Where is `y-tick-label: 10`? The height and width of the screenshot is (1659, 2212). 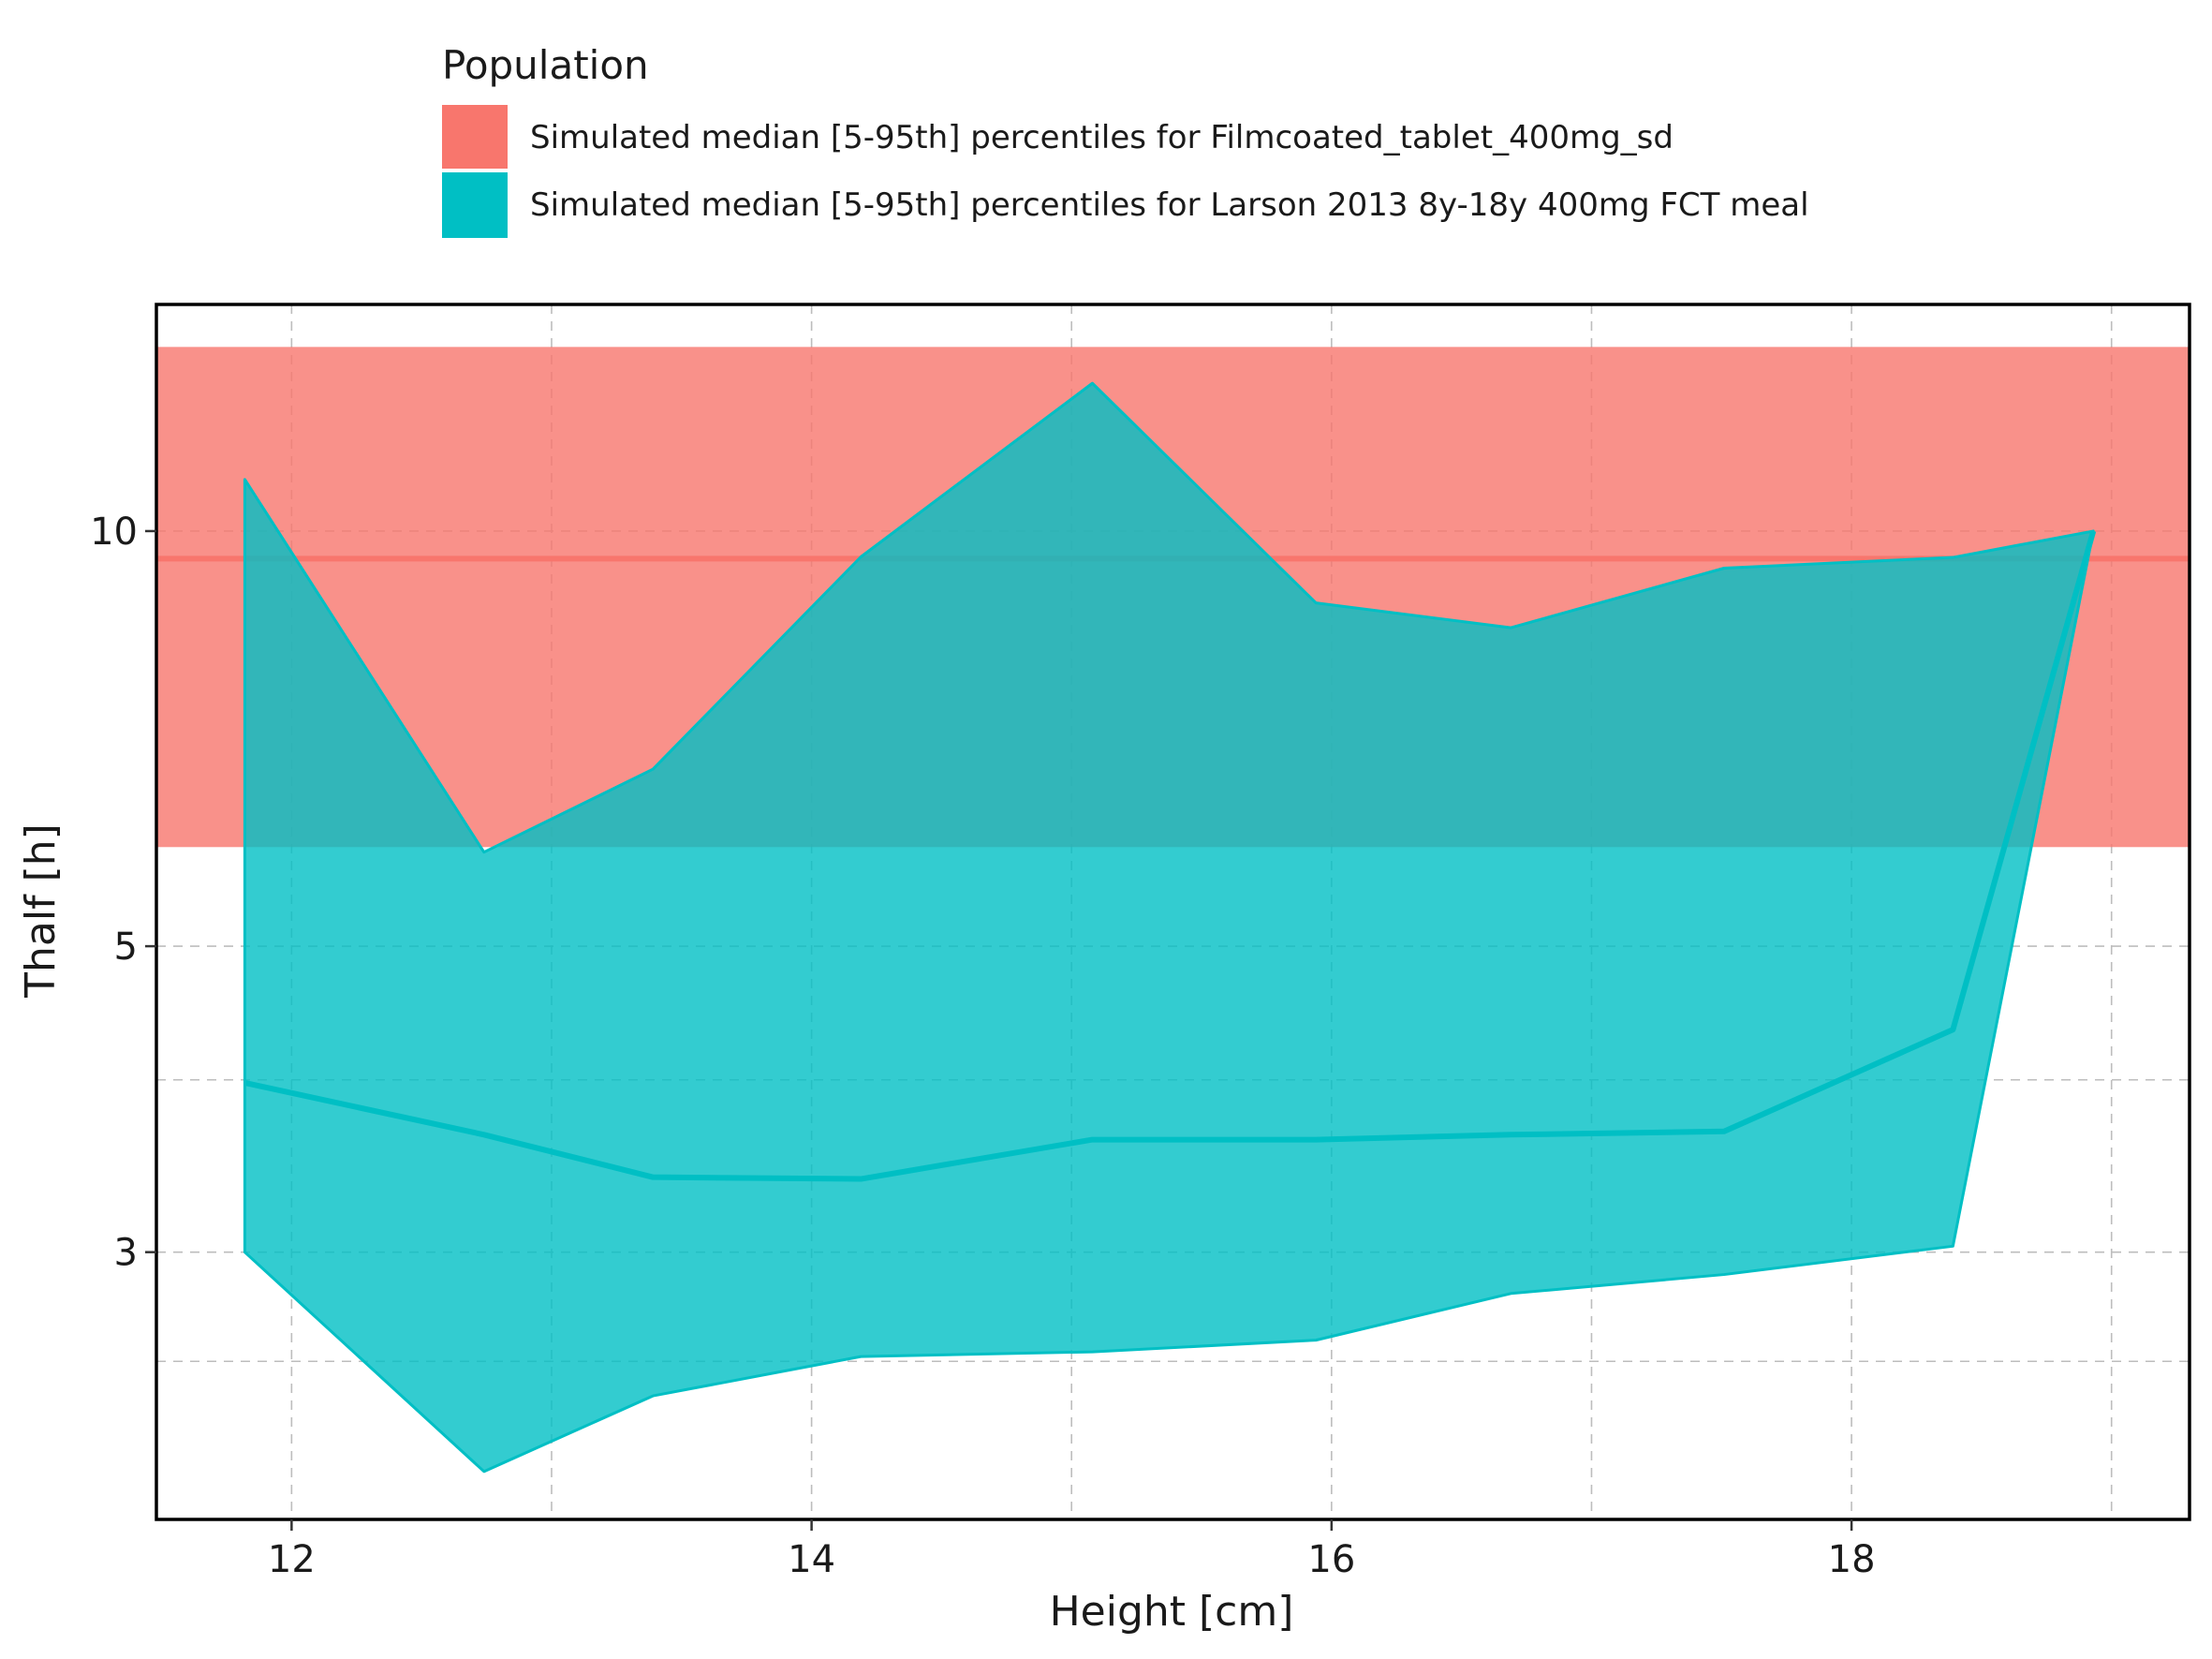 y-tick-label: 10 is located at coordinates (114, 532).